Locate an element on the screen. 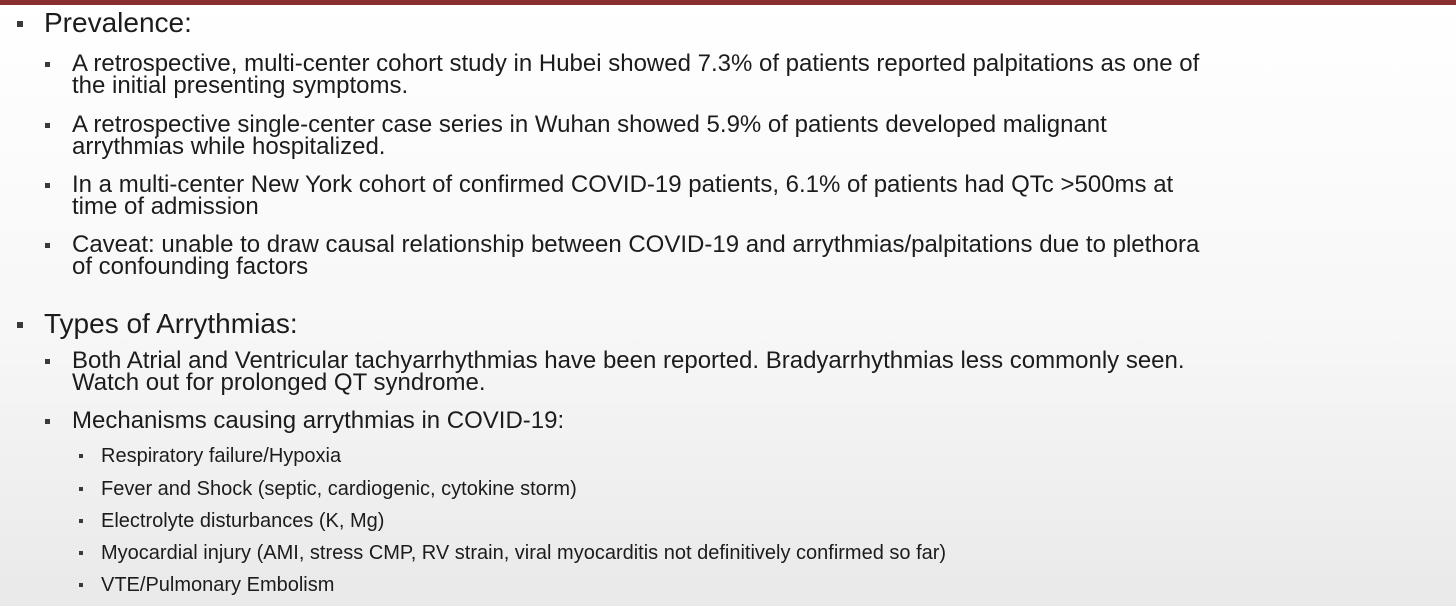 The image size is (1456, 606). section-heading-types-of-arrythmias: Types of Arrythmias: is located at coordinates (157, 323).